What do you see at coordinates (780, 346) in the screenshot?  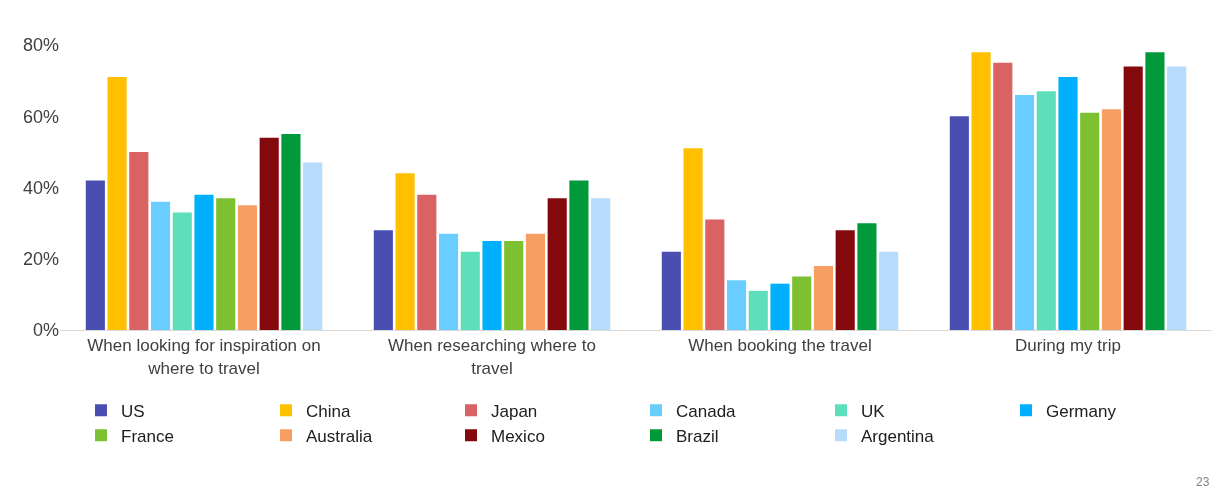 I see `x-tick-label: When booking the travel` at bounding box center [780, 346].